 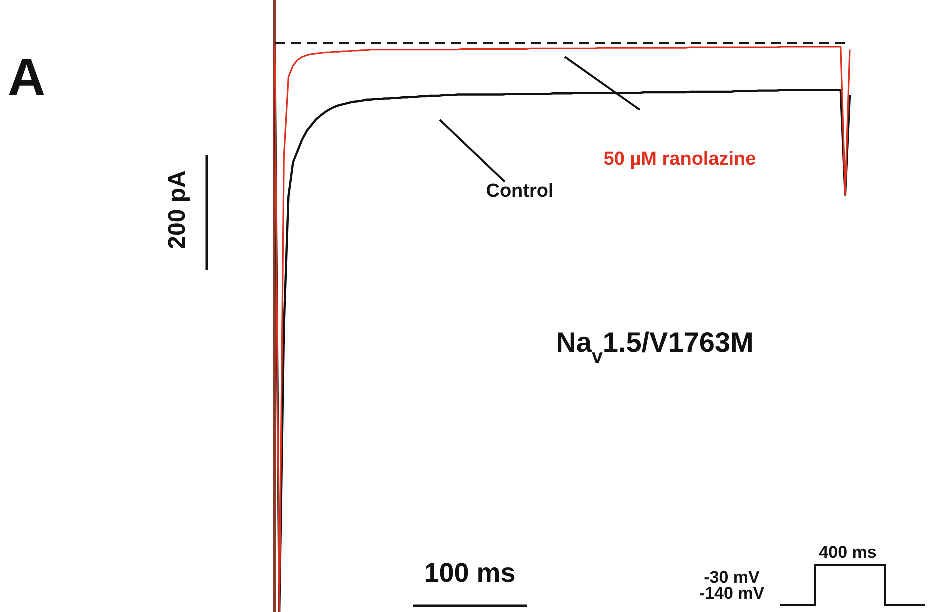 I want to click on annotation: Na$_{v}$1.5/V1763M, so click(x=655, y=347).